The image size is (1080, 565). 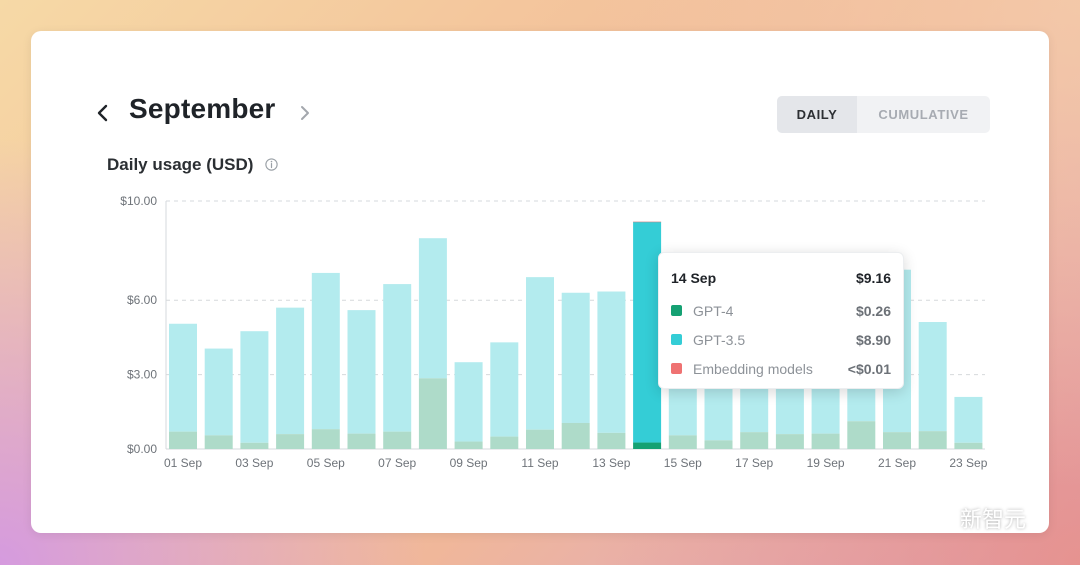 I want to click on x-tick-label: 15 Sep, so click(x=683, y=463).